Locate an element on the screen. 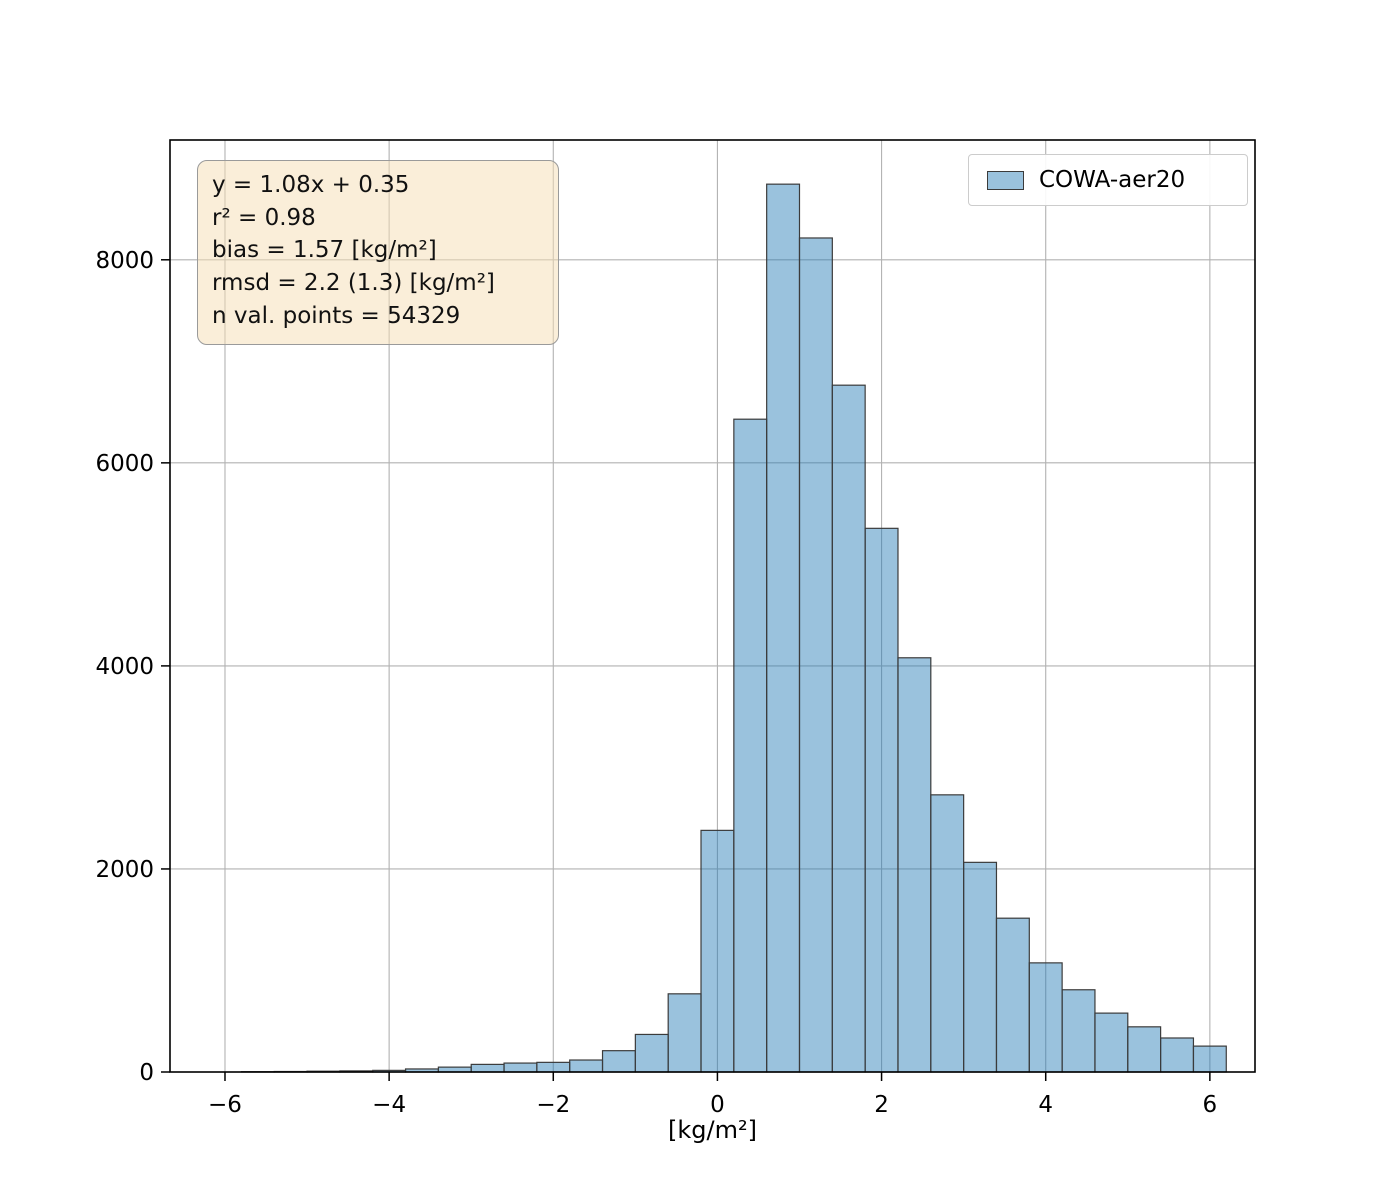 Image resolution: width=1400 pixels, height=1200 pixels. x-tick-label: −4 is located at coordinates (389, 1105).